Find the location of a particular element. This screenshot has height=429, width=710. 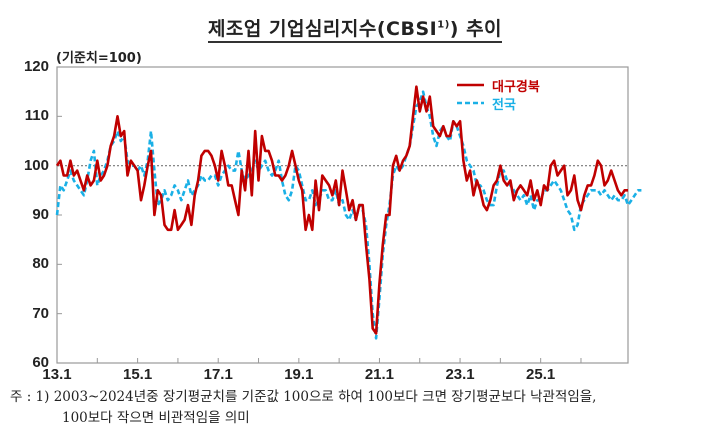

title-suffix: ) 추이 is located at coordinates (476, 29).